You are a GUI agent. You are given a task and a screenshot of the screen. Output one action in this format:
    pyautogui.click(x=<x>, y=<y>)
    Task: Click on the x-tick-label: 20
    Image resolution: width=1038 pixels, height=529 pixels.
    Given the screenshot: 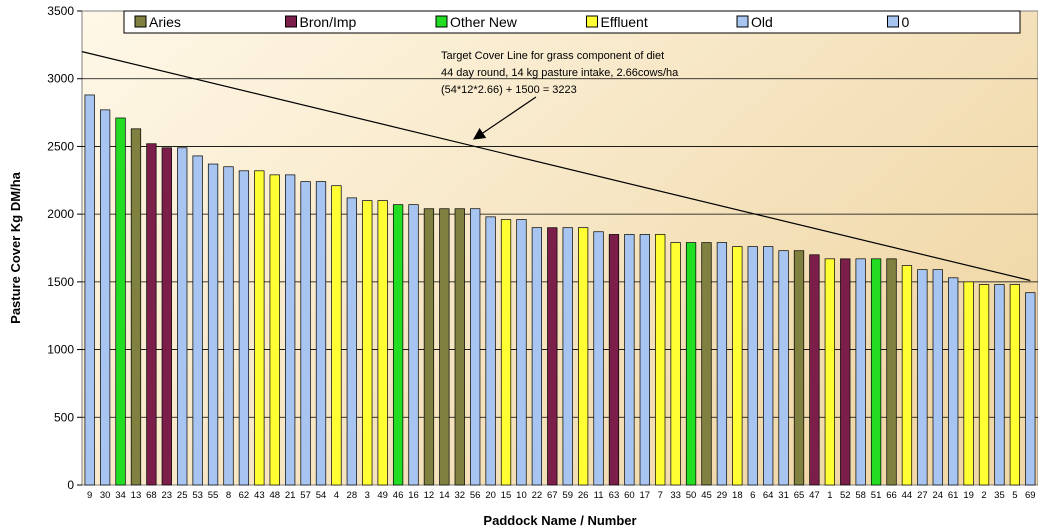 What is the action you would take?
    pyautogui.click(x=490, y=495)
    